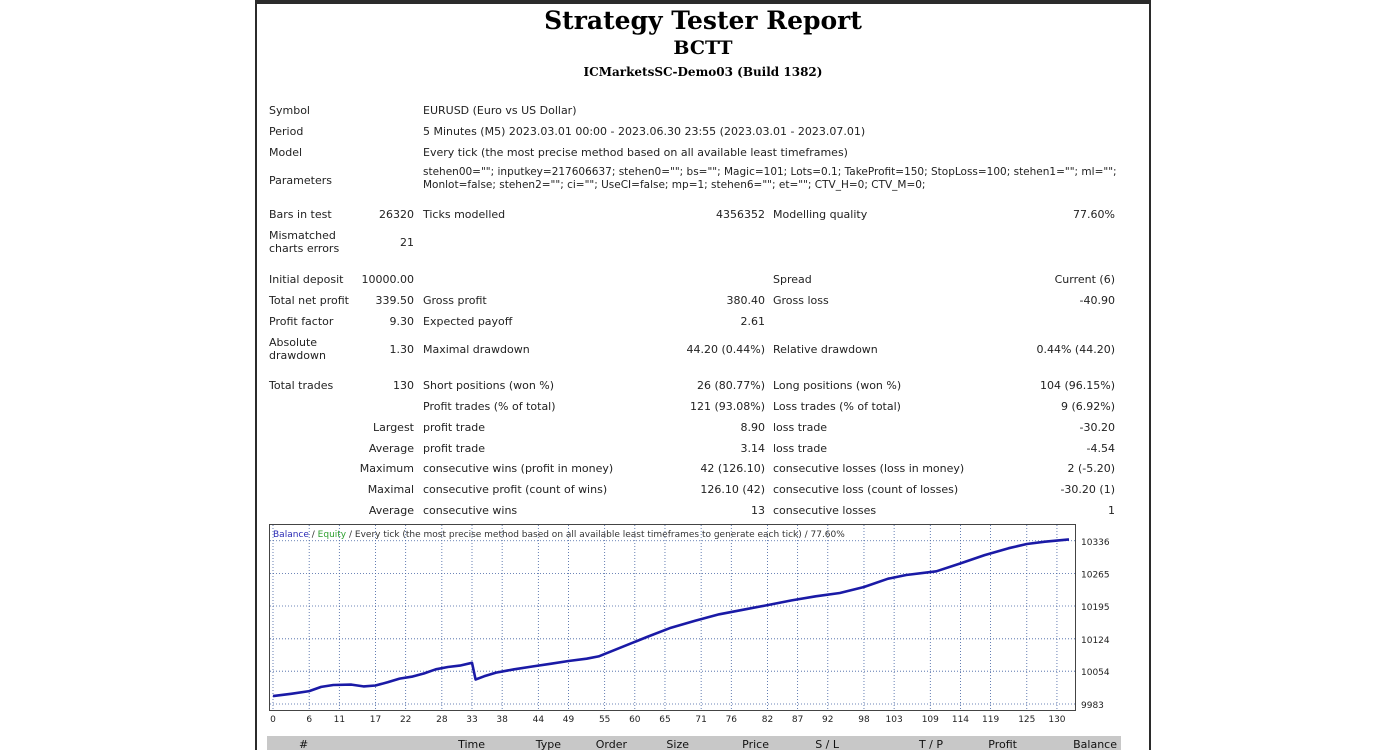  Describe the element at coordinates (286, 152) in the screenshot. I see `model-label: Model` at that location.